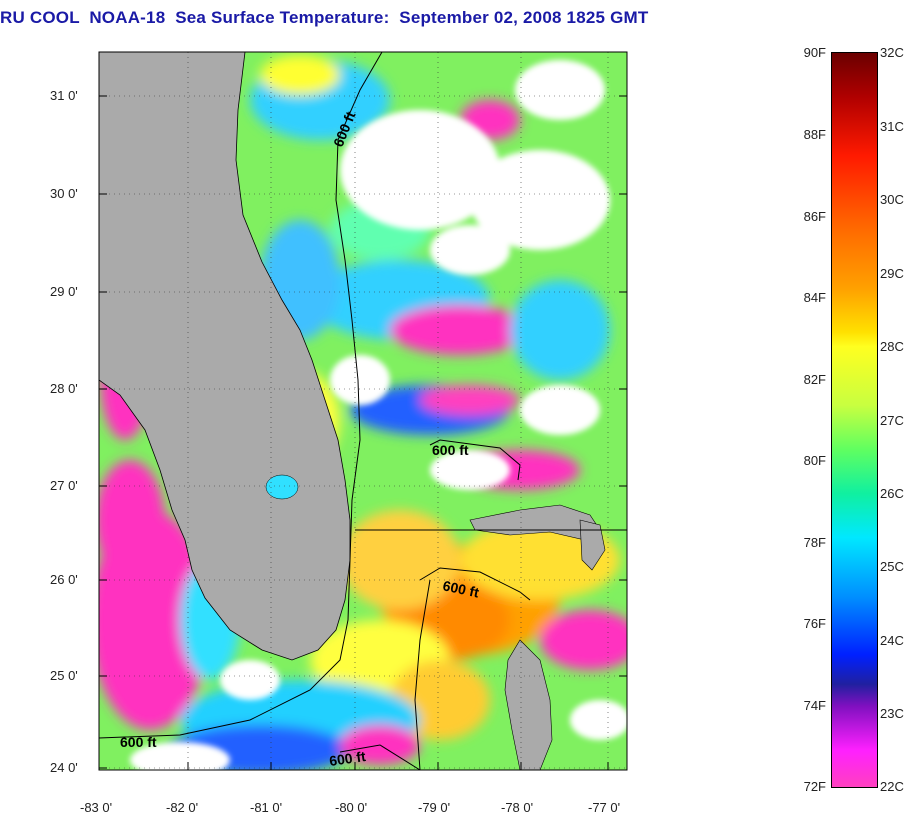  What do you see at coordinates (64, 579) in the screenshot?
I see `lat-label: 26 0'` at bounding box center [64, 579].